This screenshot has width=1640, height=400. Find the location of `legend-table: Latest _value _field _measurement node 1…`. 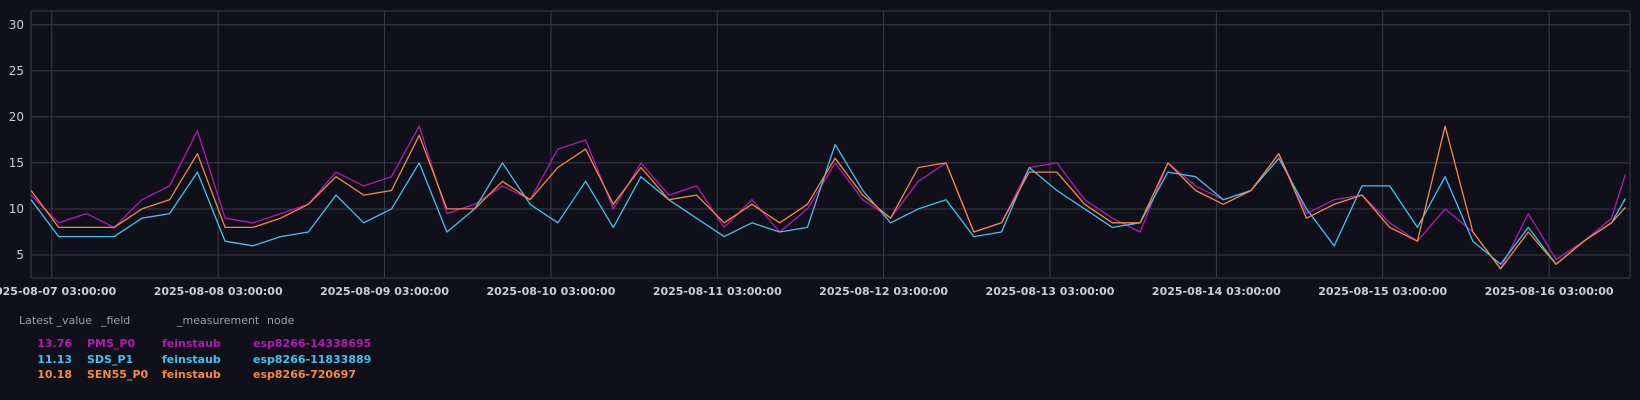

legend-table: Latest _value _field _measurement node 1… is located at coordinates (213, 348).